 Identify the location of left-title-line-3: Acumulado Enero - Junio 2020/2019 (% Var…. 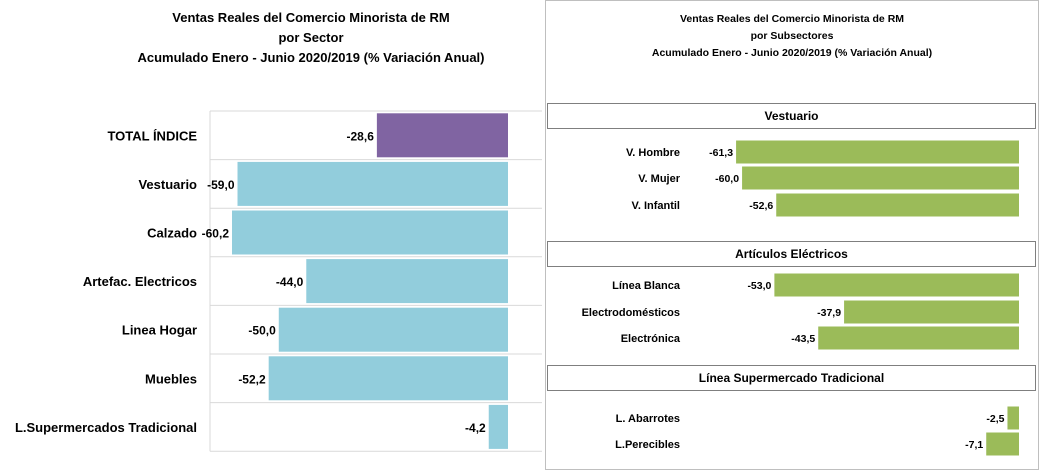
(311, 57).